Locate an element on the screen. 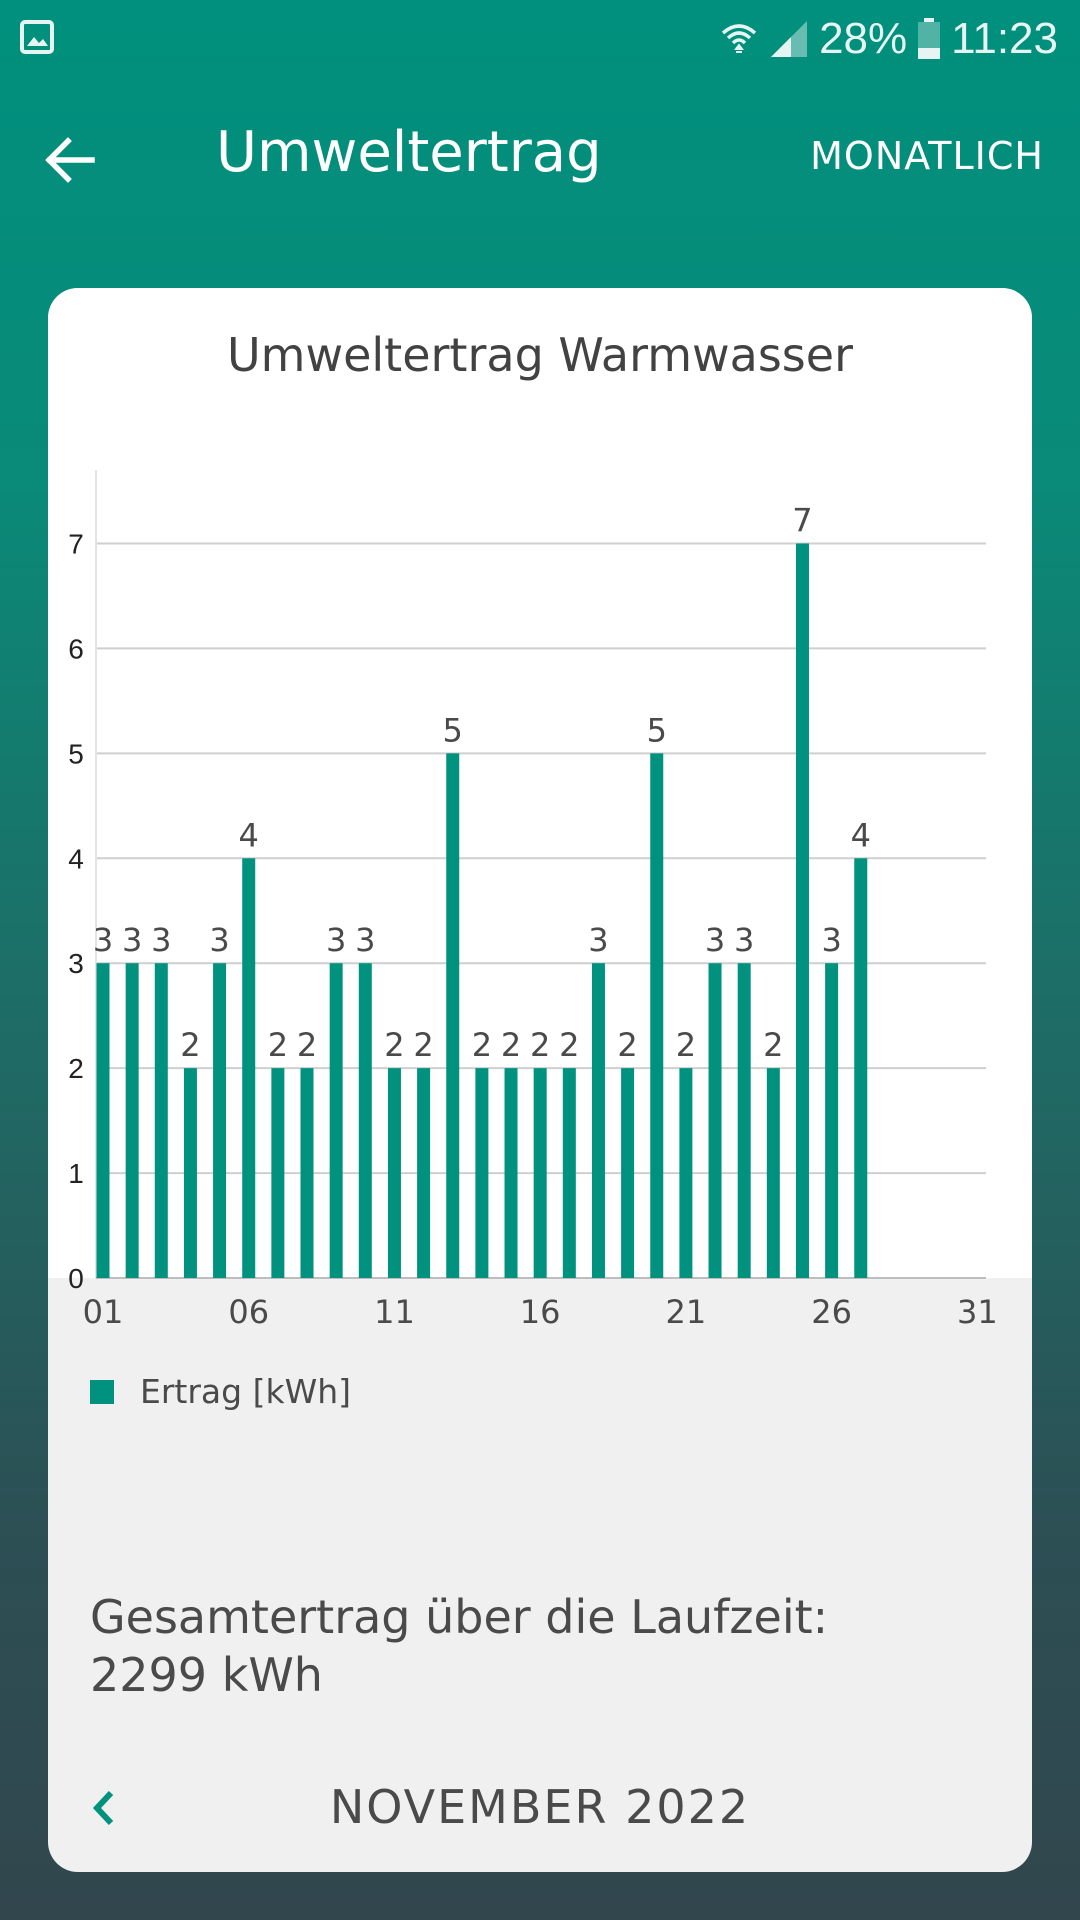 Image resolution: width=1080 pixels, height=1920 pixels. x-tick-label: 06 is located at coordinates (248, 1312).